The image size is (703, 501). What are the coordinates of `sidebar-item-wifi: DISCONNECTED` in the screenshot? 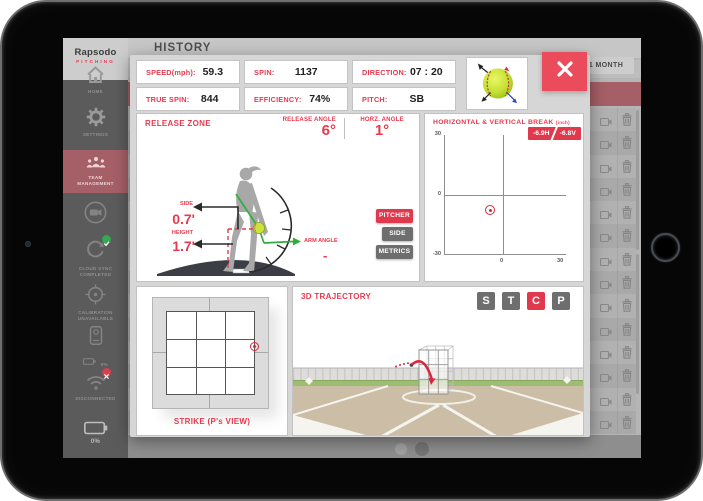 It's located at (95, 385).